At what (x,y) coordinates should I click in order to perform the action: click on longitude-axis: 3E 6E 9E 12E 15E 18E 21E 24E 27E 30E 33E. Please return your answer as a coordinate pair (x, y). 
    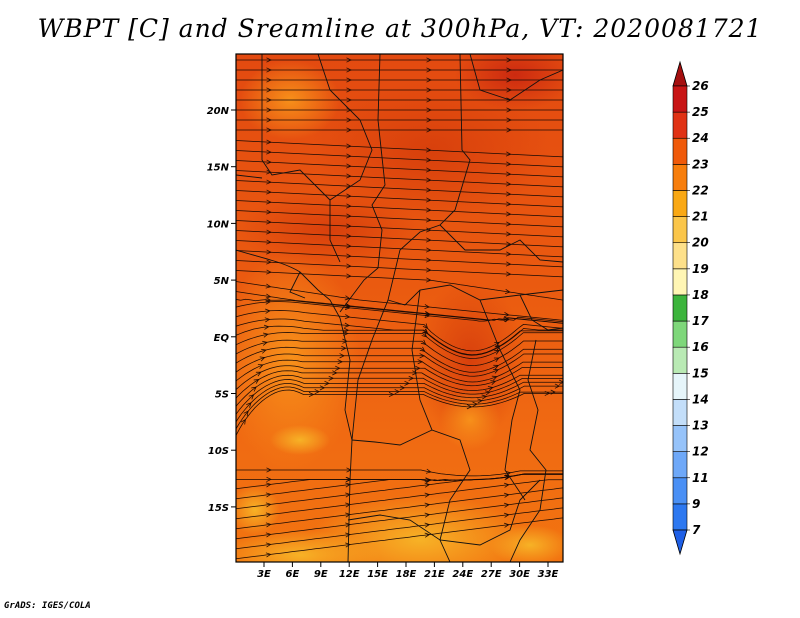
    Looking at the image, I should click on (408, 571).